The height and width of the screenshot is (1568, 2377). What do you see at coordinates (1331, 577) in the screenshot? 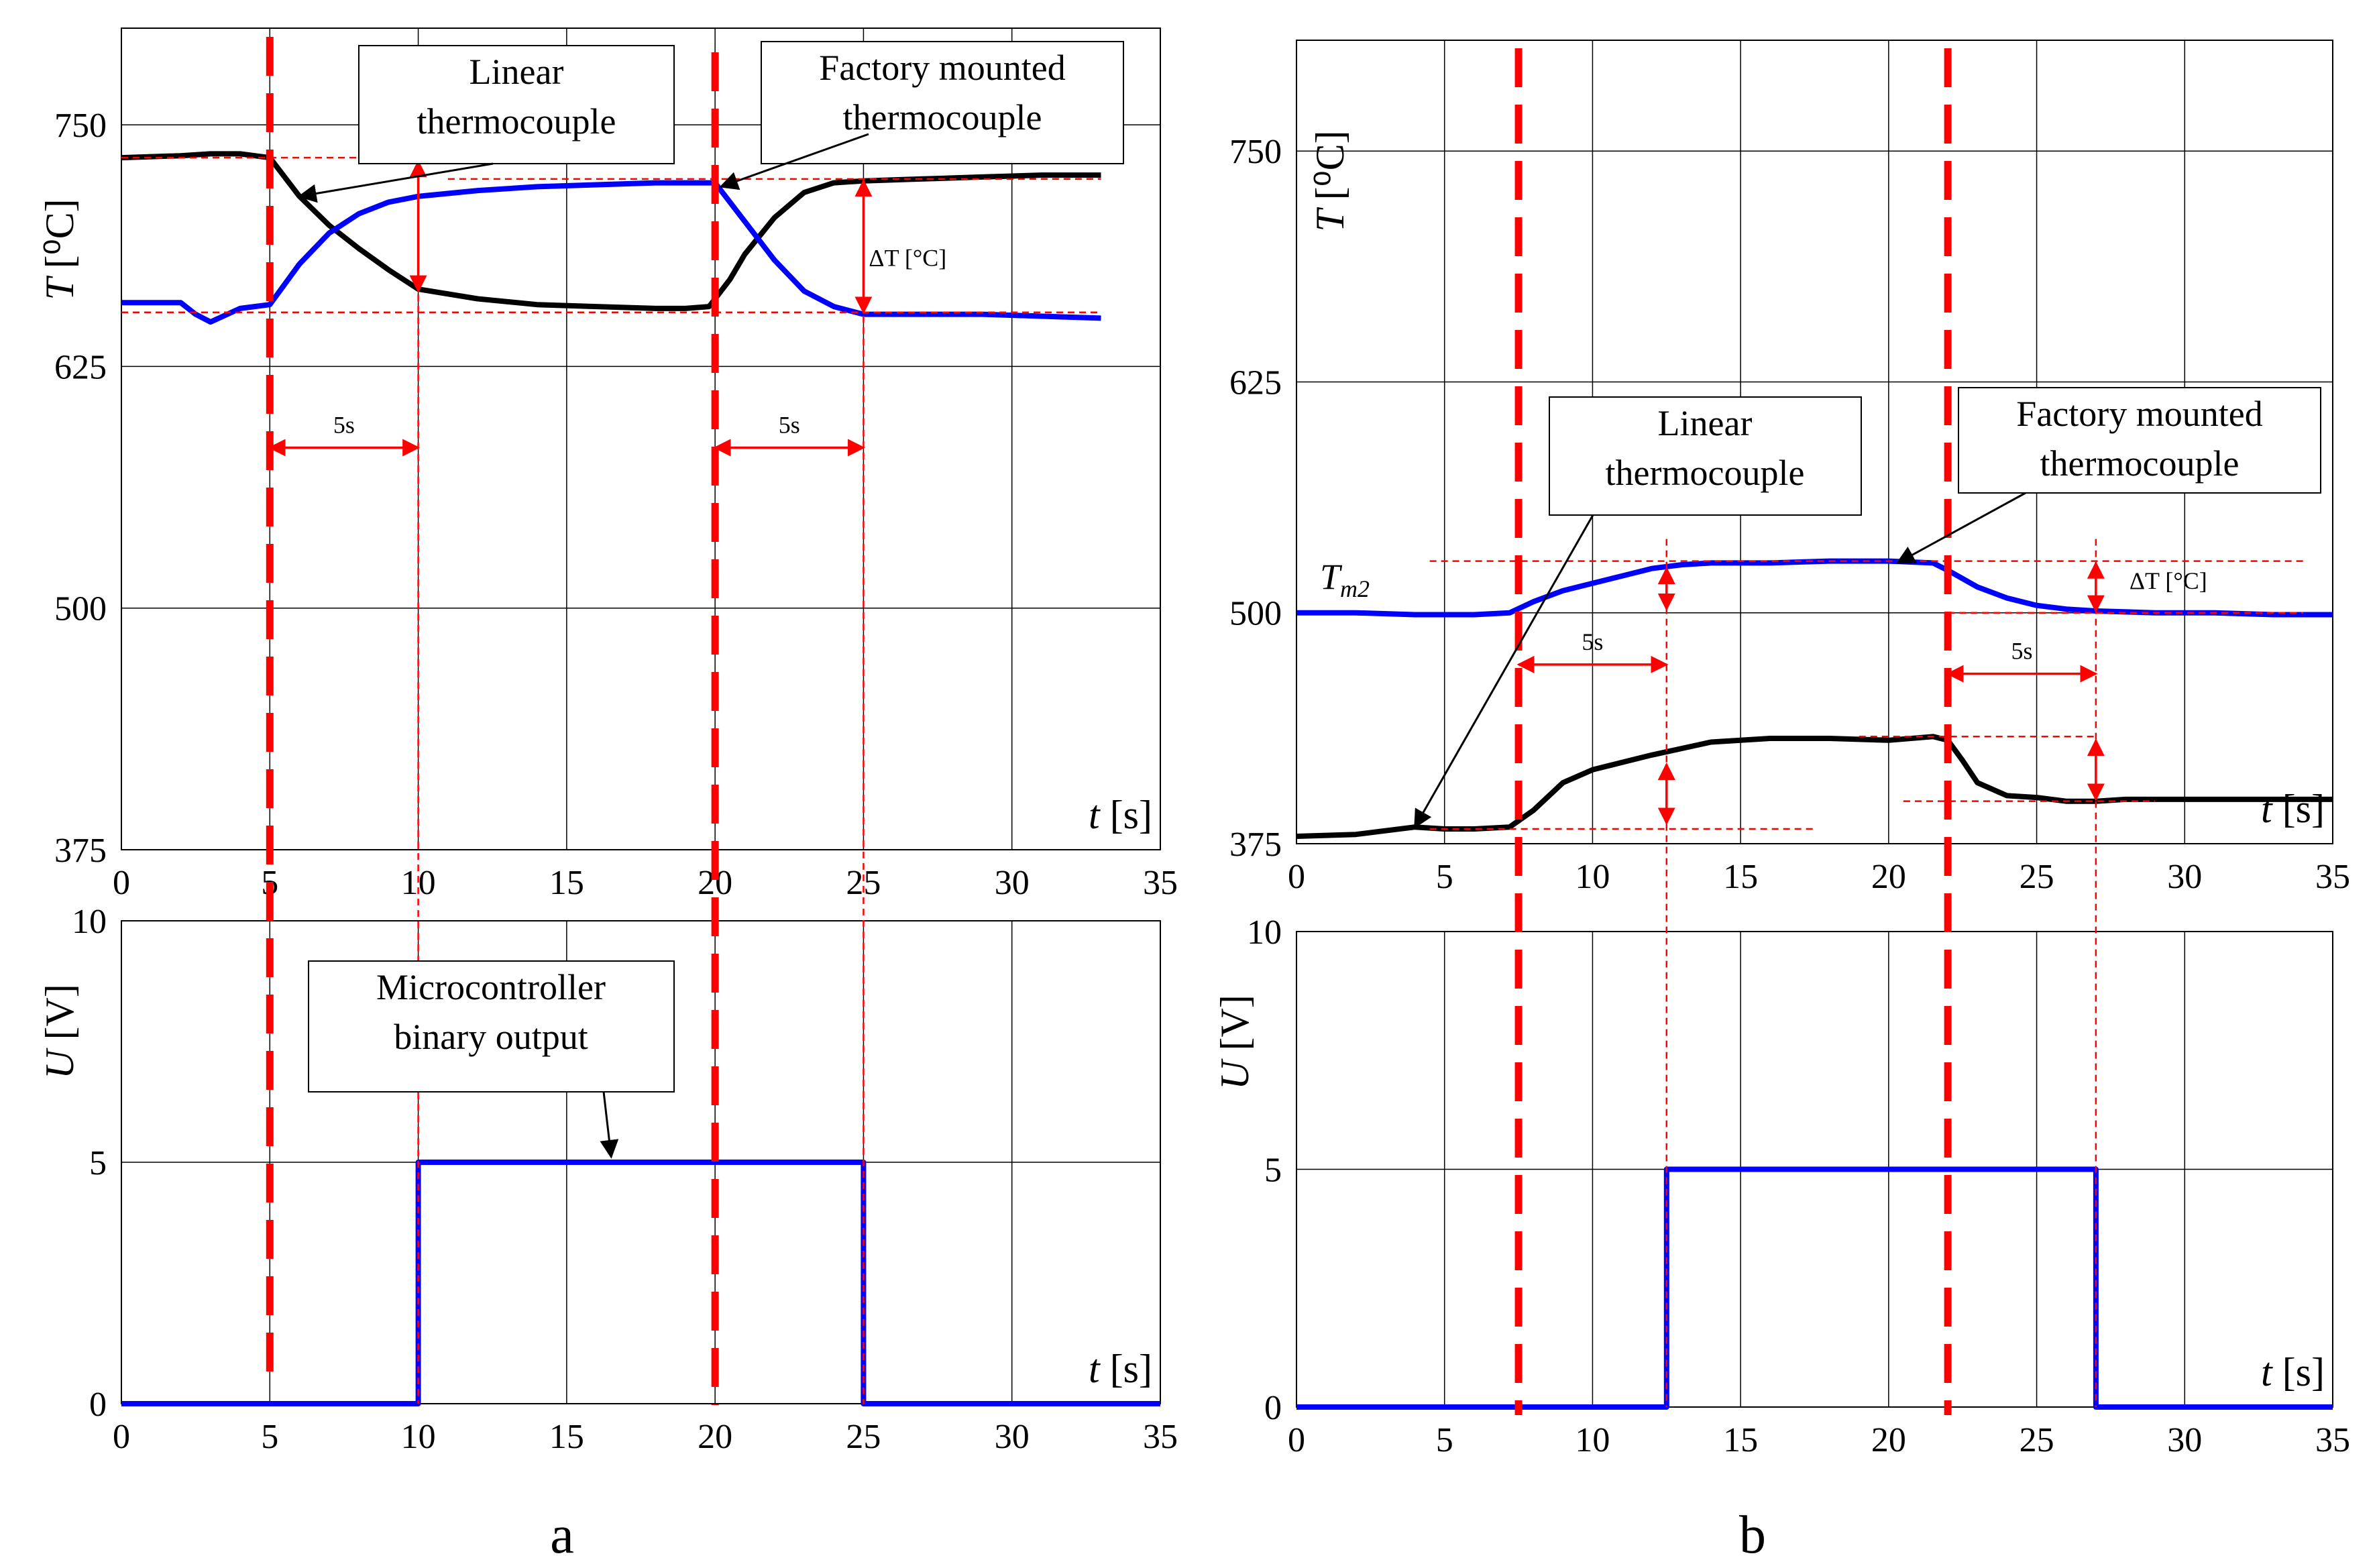
I see `tm2-label-main: T` at bounding box center [1331, 577].